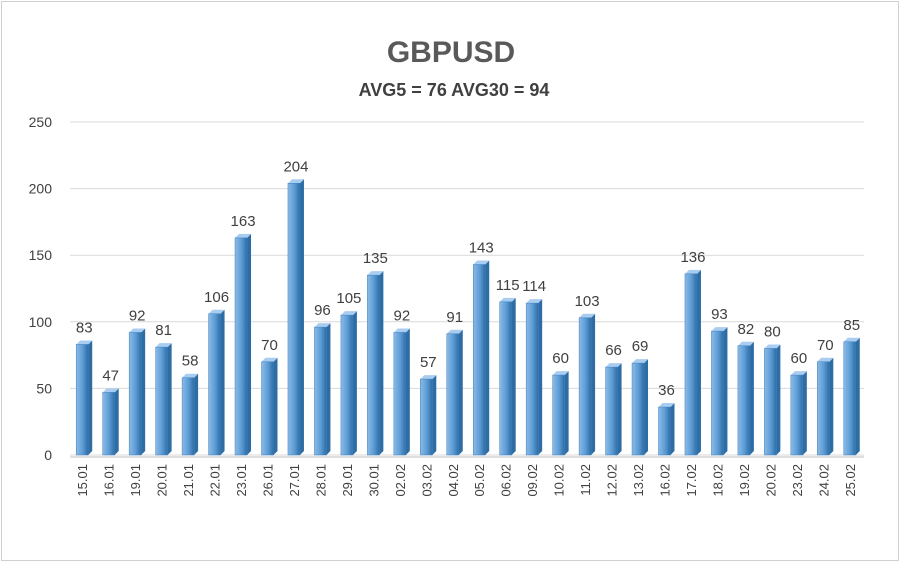 This screenshot has width=900, height=562. Describe the element at coordinates (587, 301) in the screenshot. I see `data-label: 103` at that location.